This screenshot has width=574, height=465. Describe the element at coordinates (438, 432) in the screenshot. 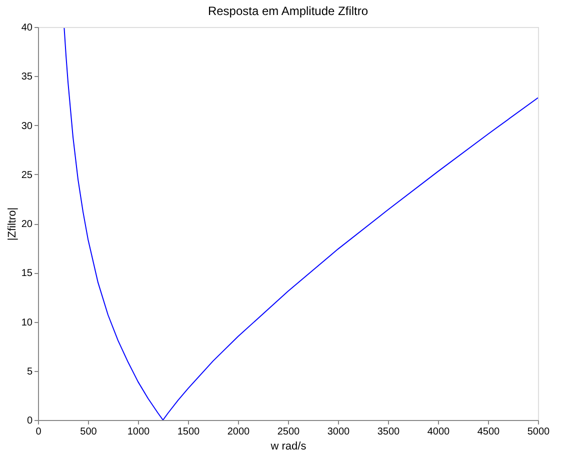

I see `x-tick-label: 4000` at that location.